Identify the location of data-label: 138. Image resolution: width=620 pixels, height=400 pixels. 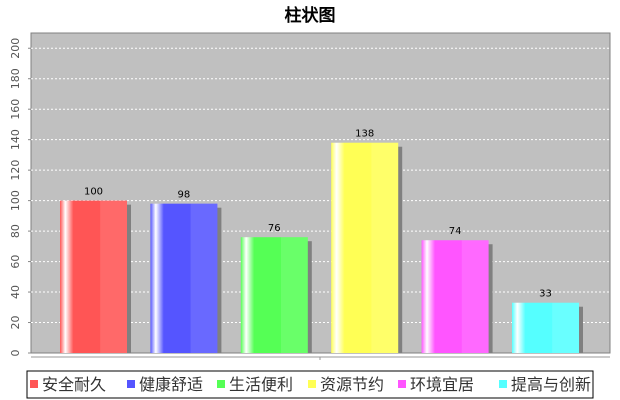
(364, 134).